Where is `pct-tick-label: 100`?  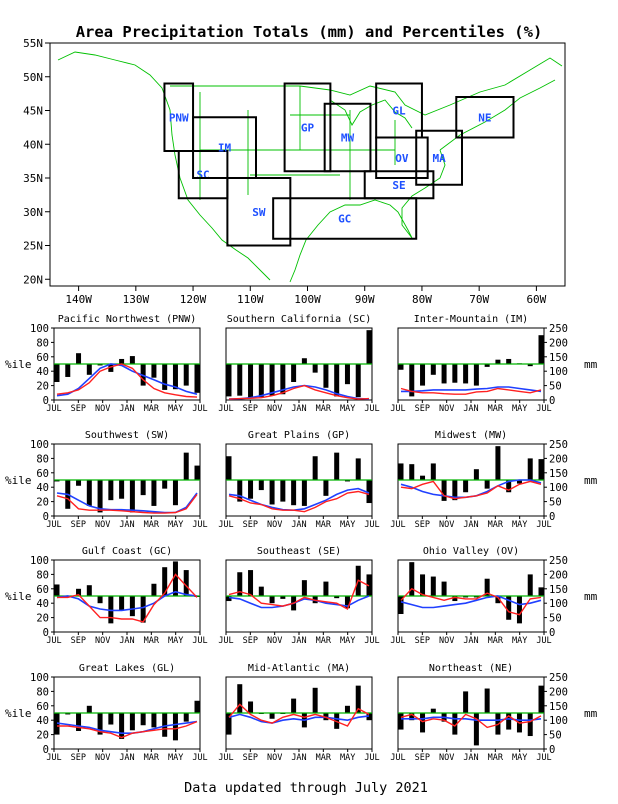
pct-tick-label: 100 is located at coordinates (39, 445).